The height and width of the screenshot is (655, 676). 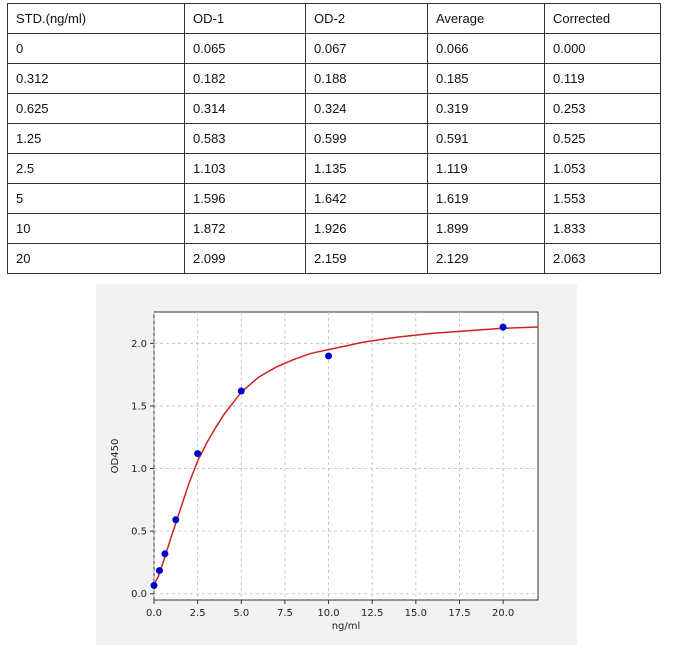 I want to click on cell-std: 20, so click(x=96, y=258).